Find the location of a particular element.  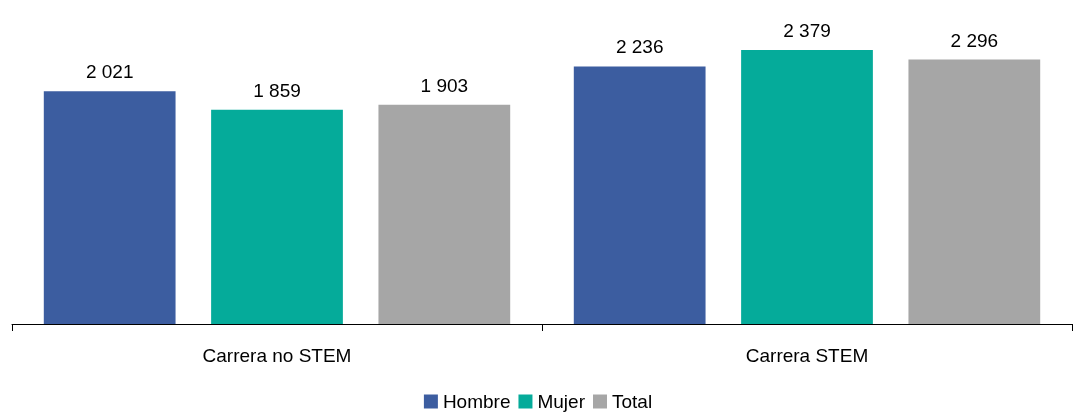

x-tick-label: Carrera STEM is located at coordinates (807, 355).